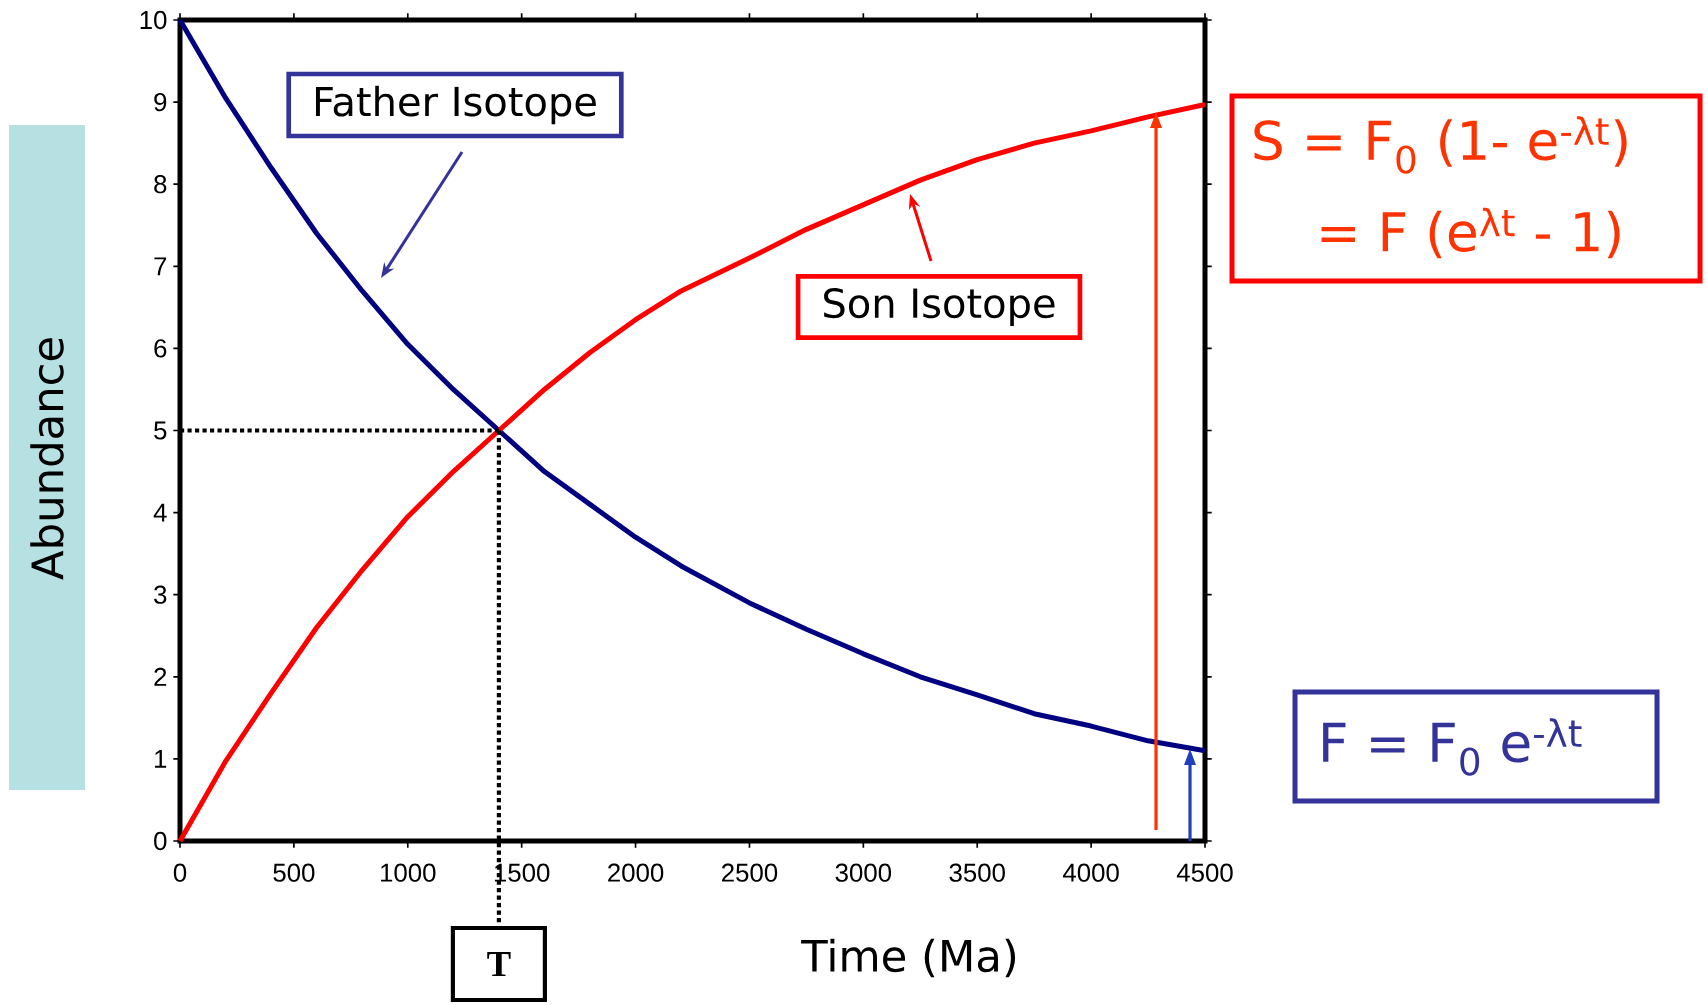  I want to click on y-tick-label: 9, so click(160, 102).